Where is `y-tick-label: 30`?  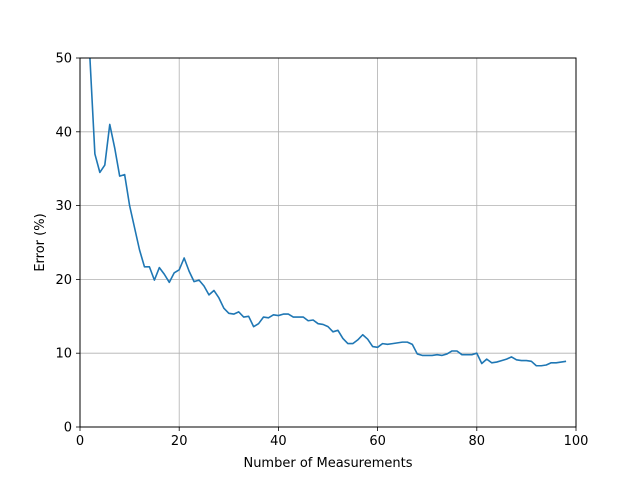
y-tick-label: 30 is located at coordinates (63, 206).